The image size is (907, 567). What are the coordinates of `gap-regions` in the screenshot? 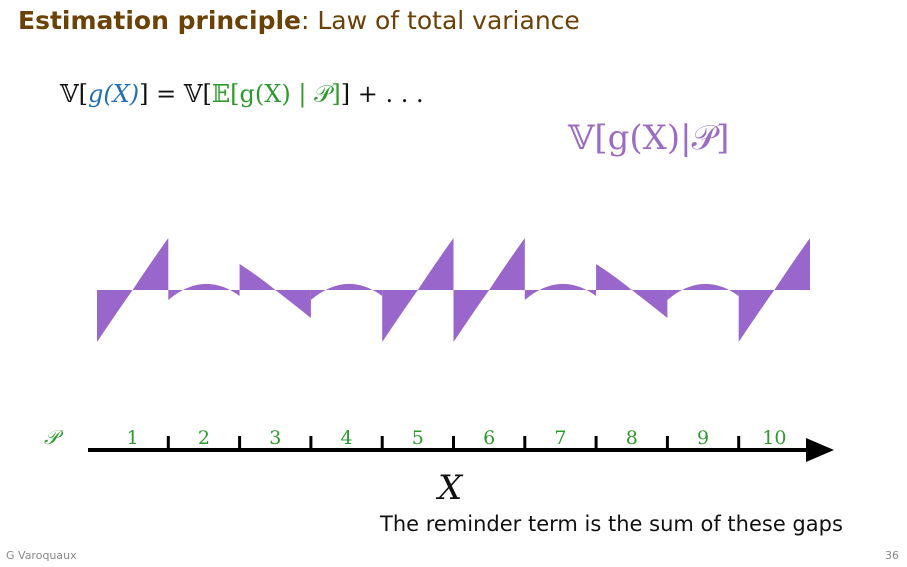 It's located at (453, 290).